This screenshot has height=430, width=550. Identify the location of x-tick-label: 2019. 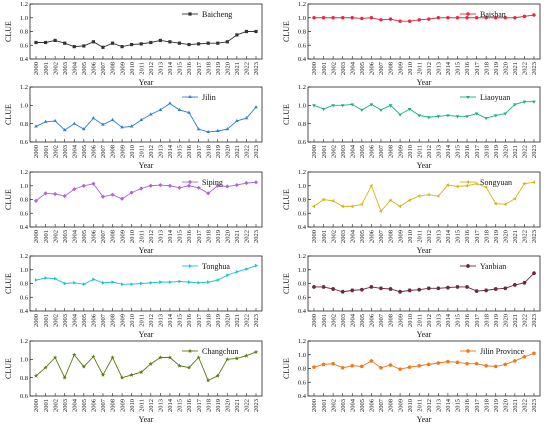
(496, 151).